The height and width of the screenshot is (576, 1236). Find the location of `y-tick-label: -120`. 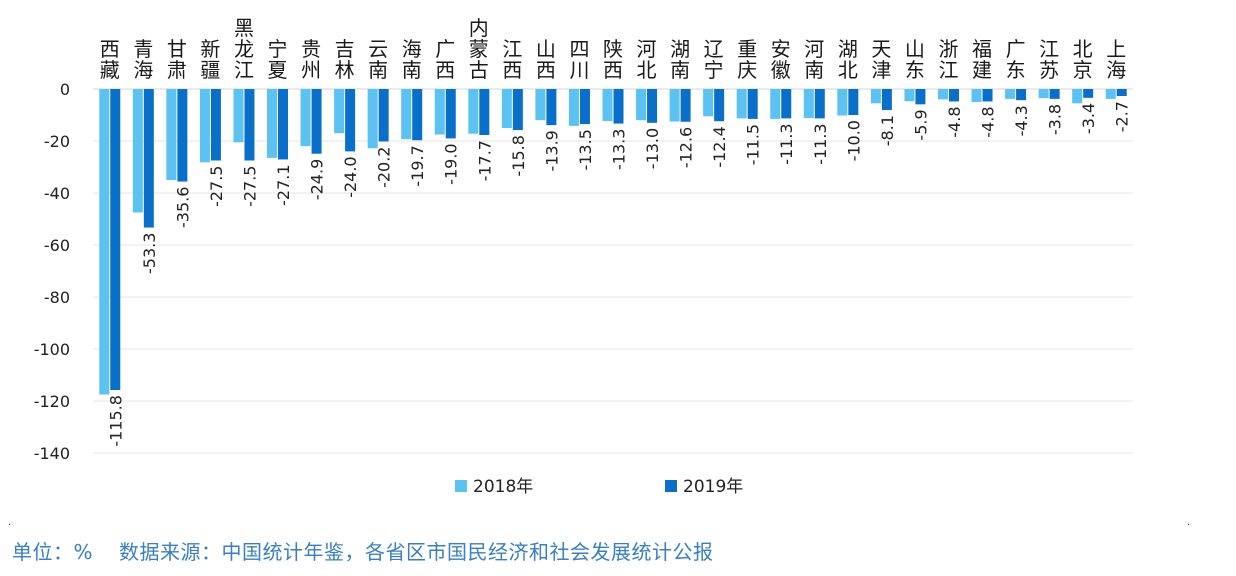

y-tick-label: -120 is located at coordinates (52, 401).